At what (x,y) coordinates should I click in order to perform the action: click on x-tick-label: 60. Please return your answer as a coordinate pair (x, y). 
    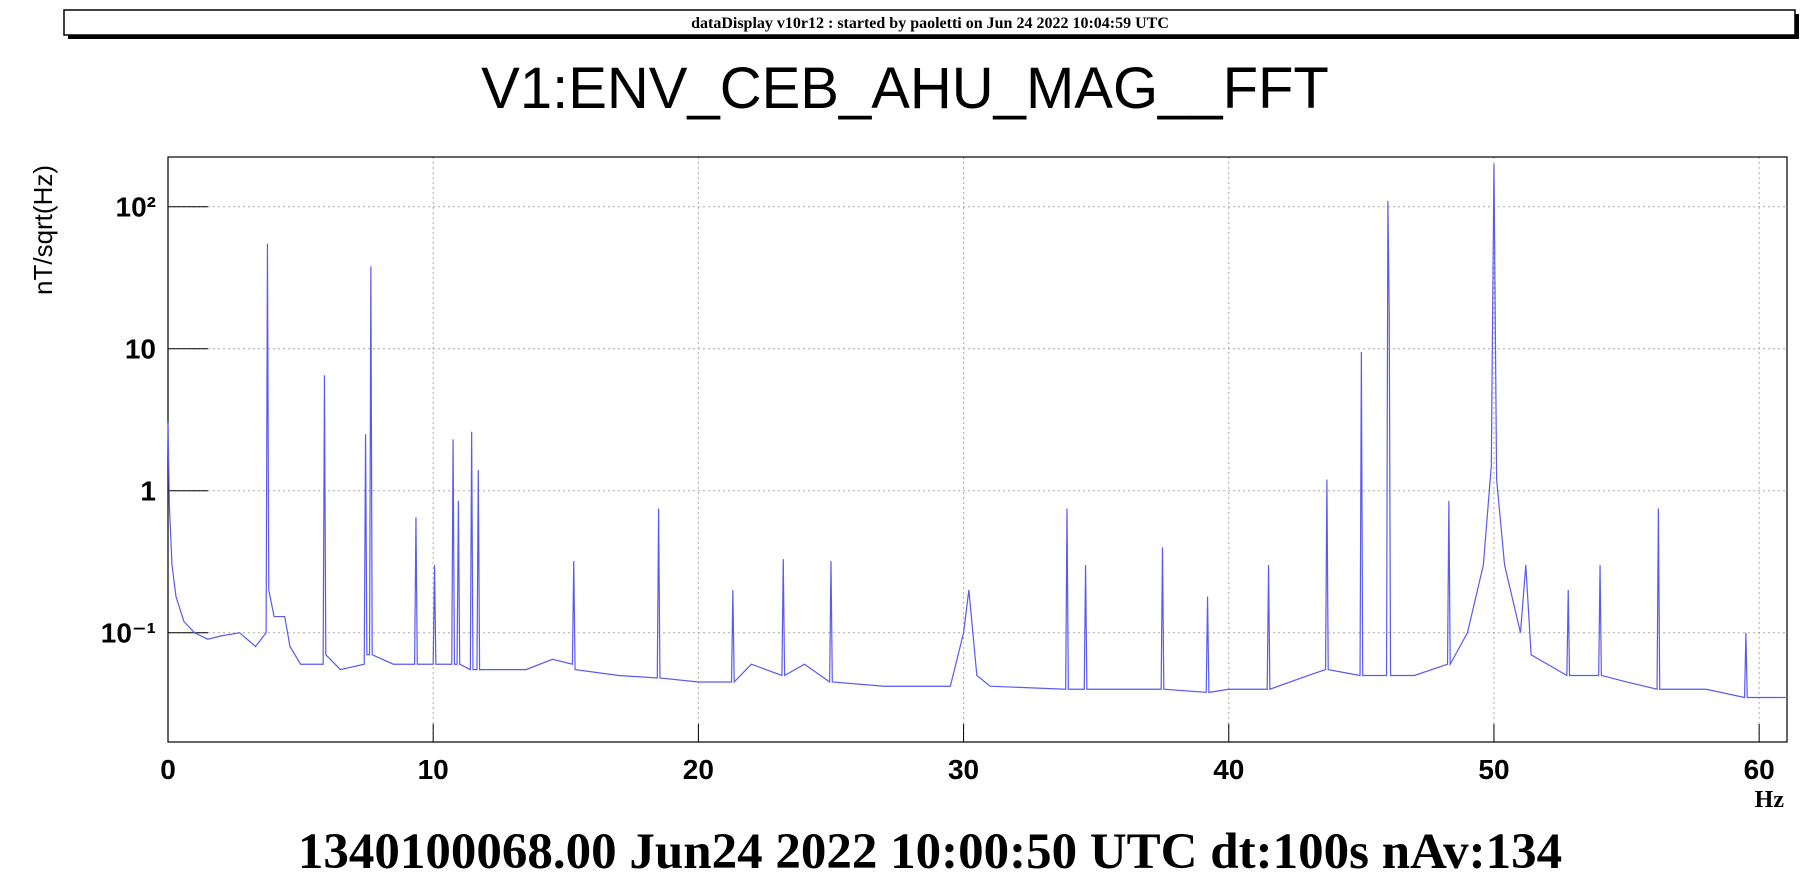
    Looking at the image, I should click on (1759, 769).